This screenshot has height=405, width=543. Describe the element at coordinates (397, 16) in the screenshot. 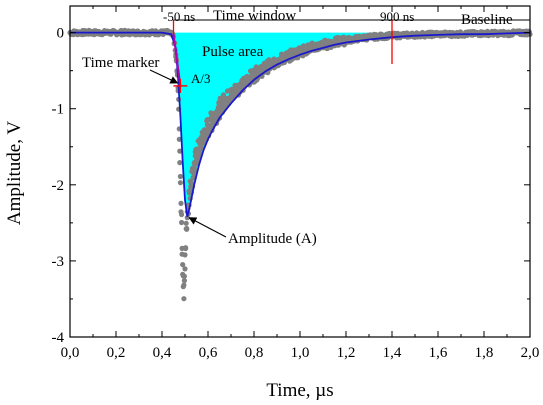

I see `annotation-end: 900 ns` at that location.